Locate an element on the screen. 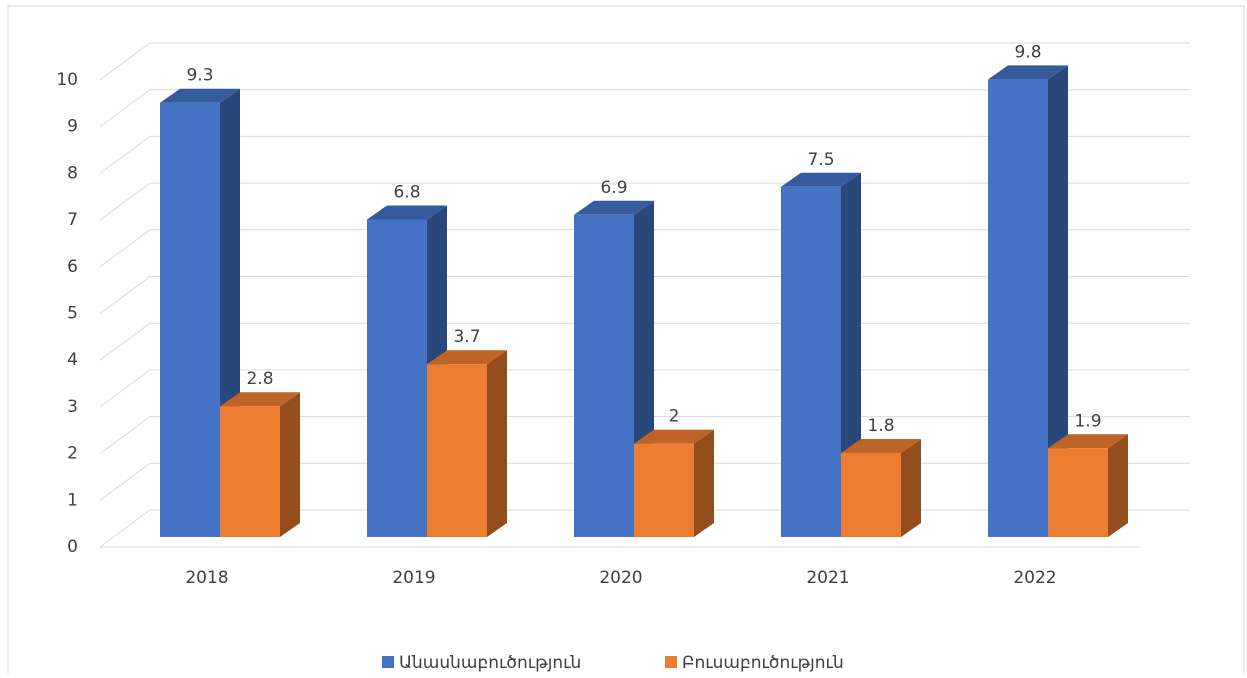 The image size is (1247, 678). legend-label: Բուսաբուծություն is located at coordinates (763, 663).